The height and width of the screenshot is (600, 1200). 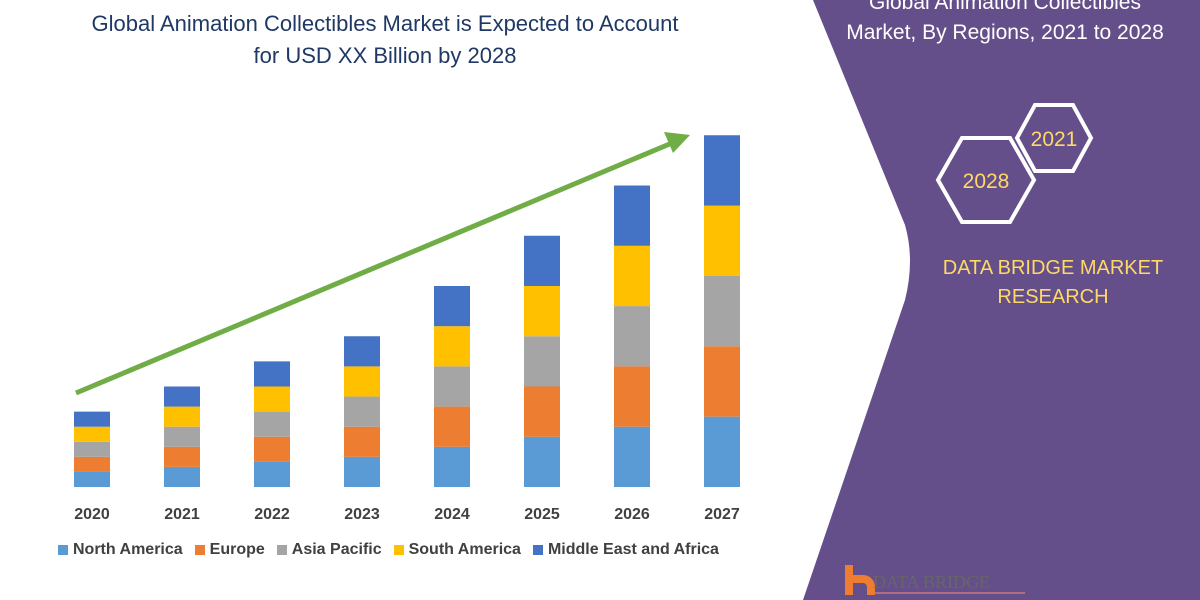 I want to click on legend-label: North America, so click(x=128, y=549).